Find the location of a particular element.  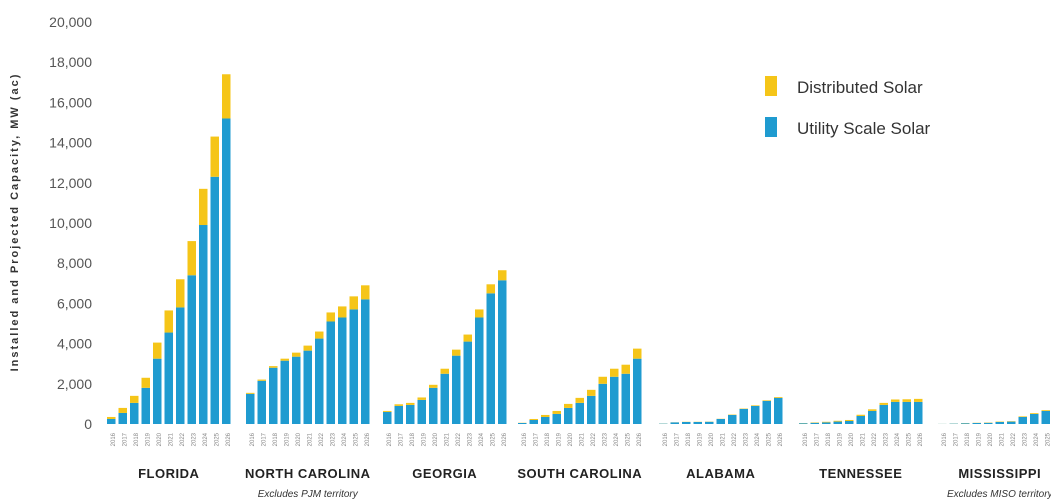

y-tick-label: 4,000 is located at coordinates (74, 344).